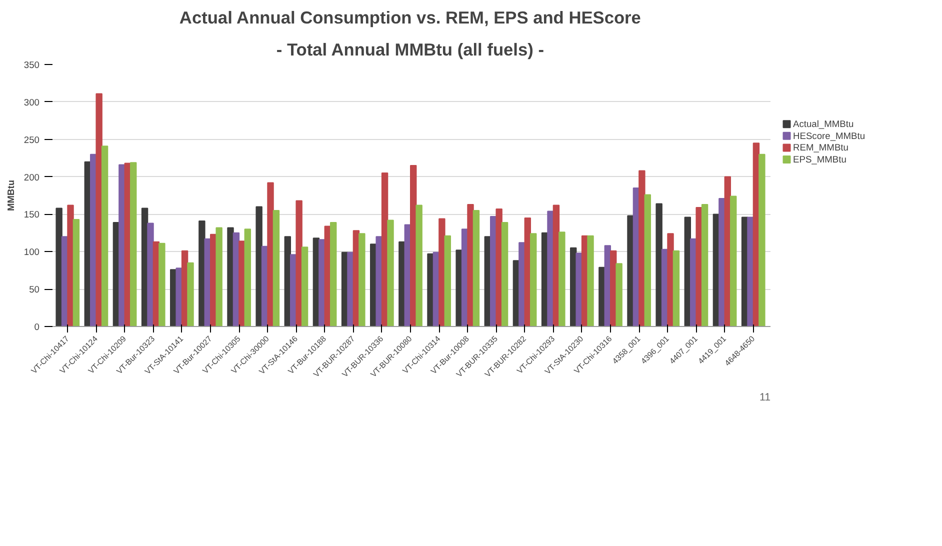 The height and width of the screenshot is (546, 942). Describe the element at coordinates (11, 196) in the screenshot. I see `y-axis-title: MMBtu` at that location.